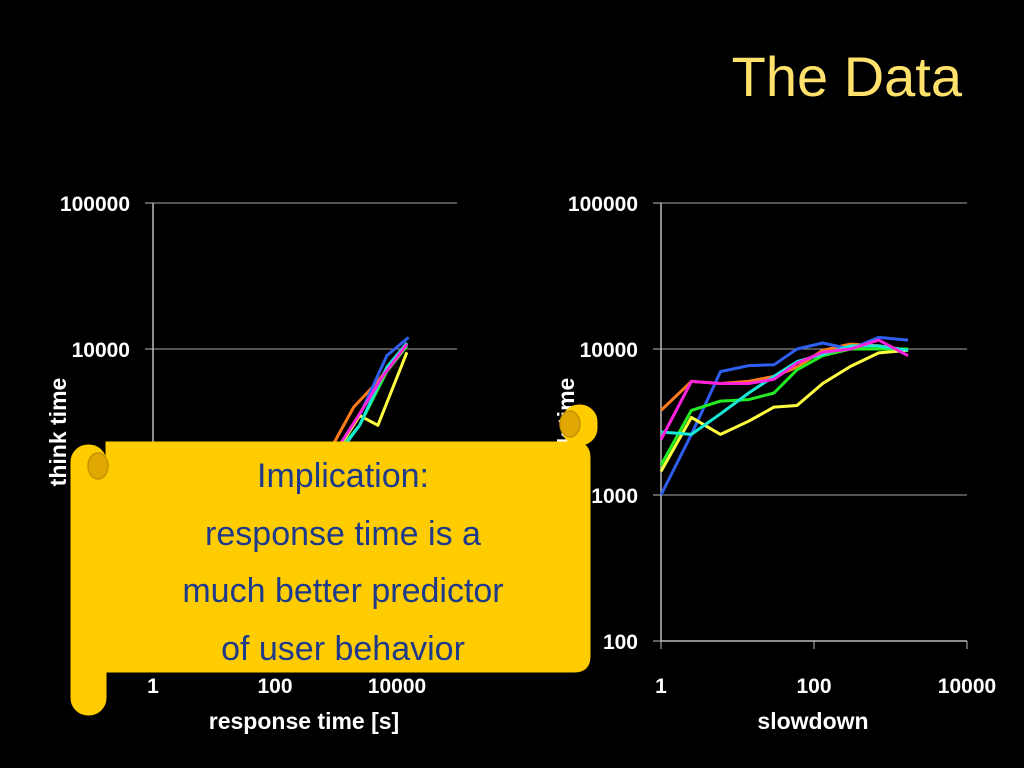  Describe the element at coordinates (58, 432) in the screenshot. I see `y-axis-label: think time` at that location.